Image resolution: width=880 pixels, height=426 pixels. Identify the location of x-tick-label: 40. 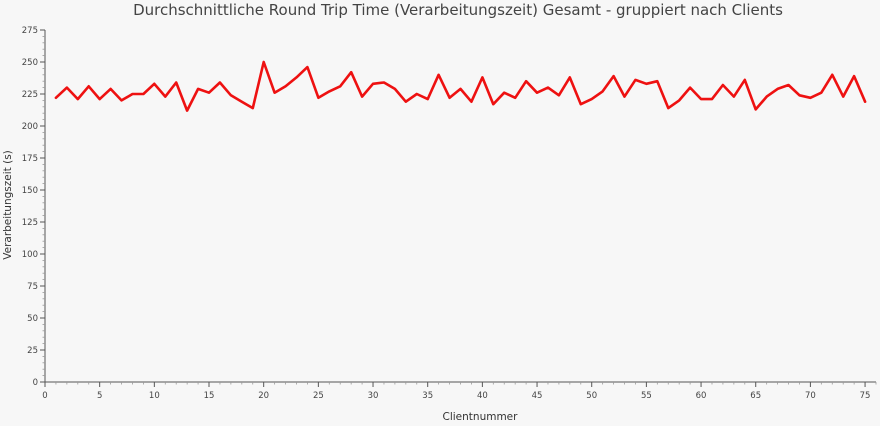
(482, 396).